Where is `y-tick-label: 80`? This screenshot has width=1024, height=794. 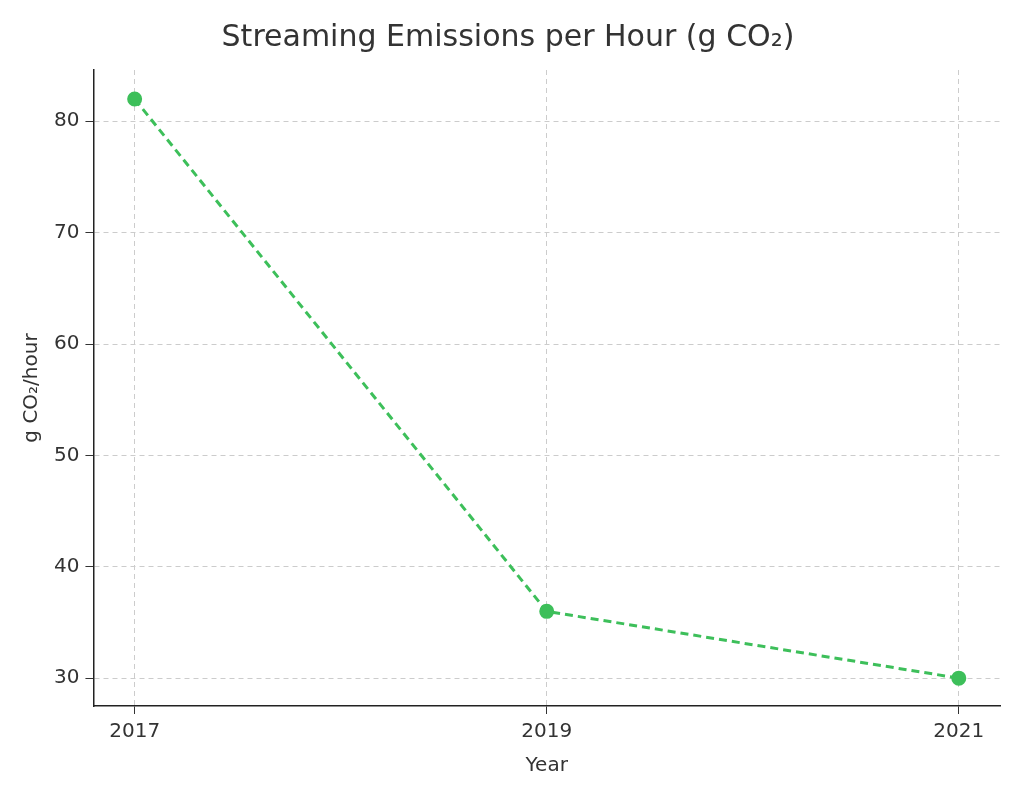
y-tick-label: 80 is located at coordinates (67, 119).